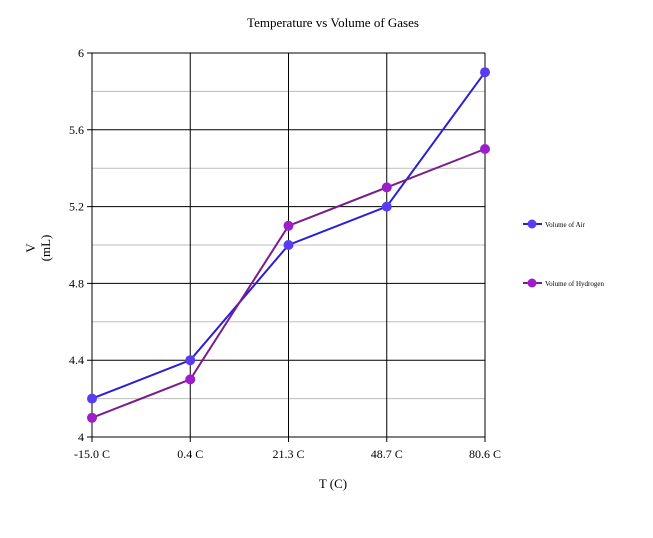  I want to click on x-tick-label: 80.6 C, so click(485, 454).